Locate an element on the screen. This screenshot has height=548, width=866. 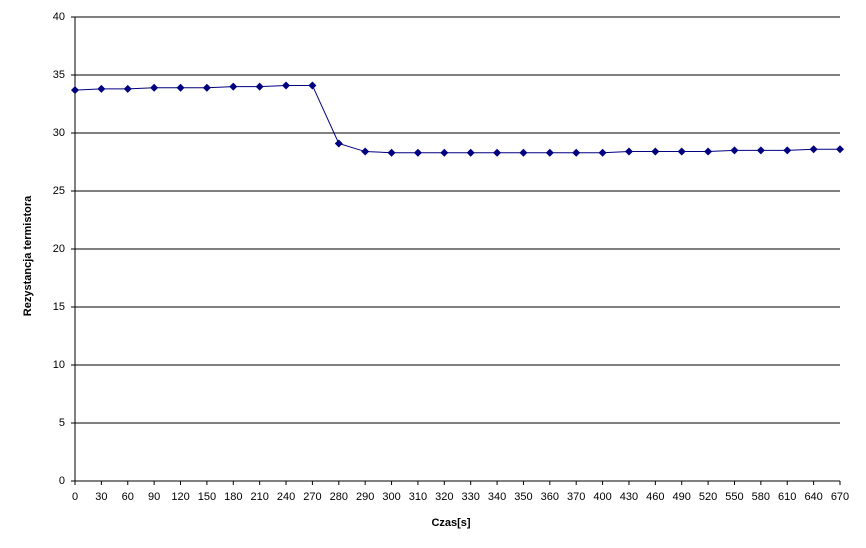
x-tick-label: 360 is located at coordinates (550, 497).